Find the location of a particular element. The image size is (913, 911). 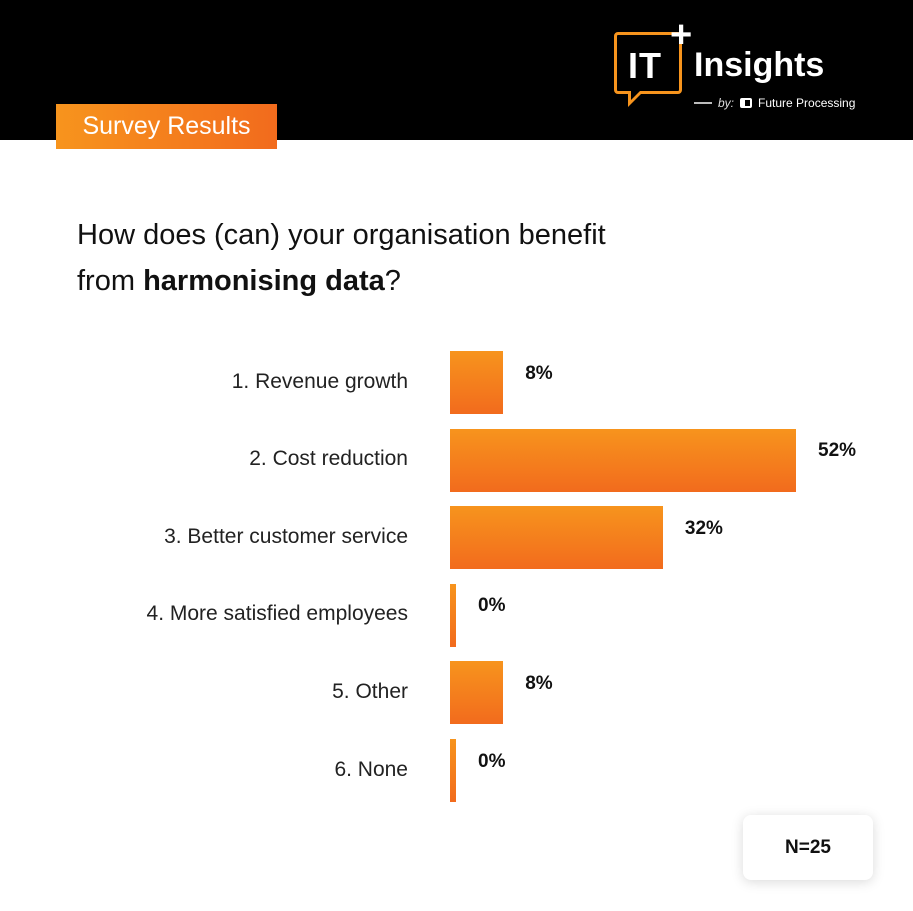

logo-it-text: IT is located at coordinates (645, 65).